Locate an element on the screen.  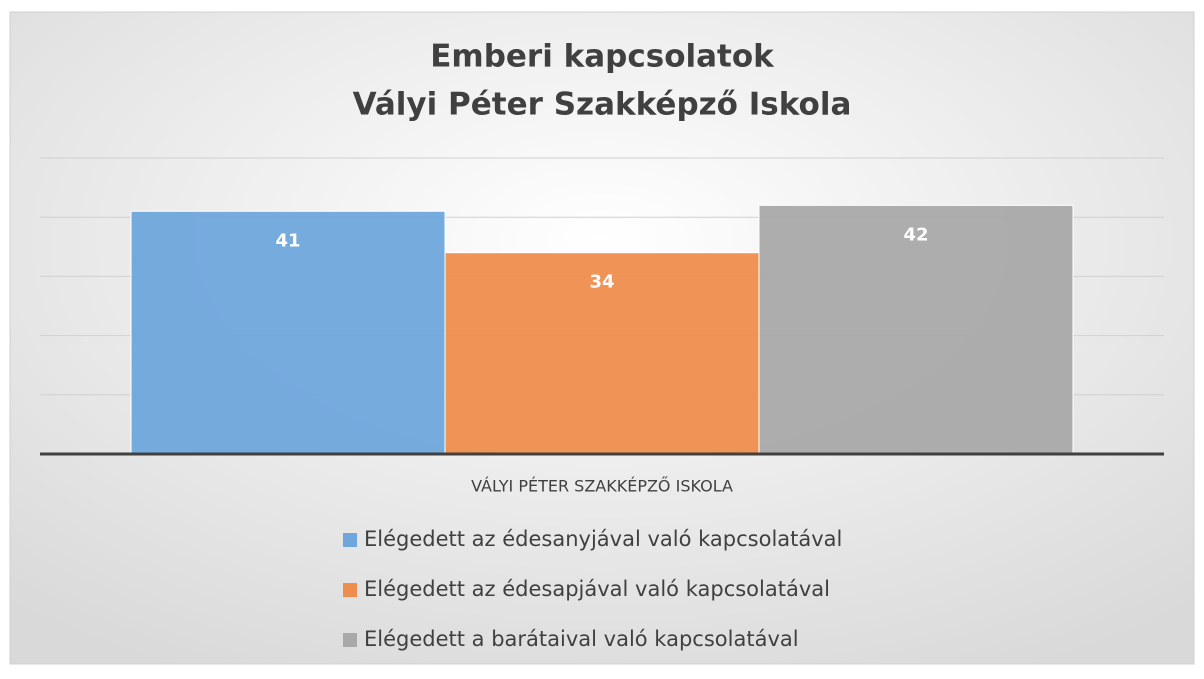
x-tick-label: VÁLYI PÉTER SZAKKÉPZŐ ISKOLA is located at coordinates (602, 486).